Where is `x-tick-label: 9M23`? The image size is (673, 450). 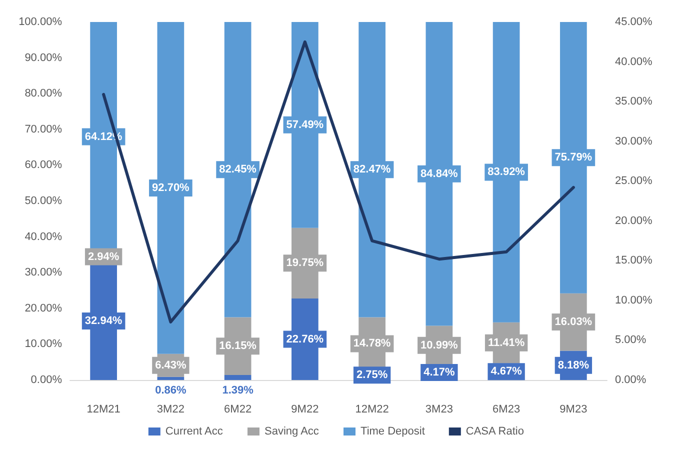
x-tick-label: 9M23 is located at coordinates (574, 410).